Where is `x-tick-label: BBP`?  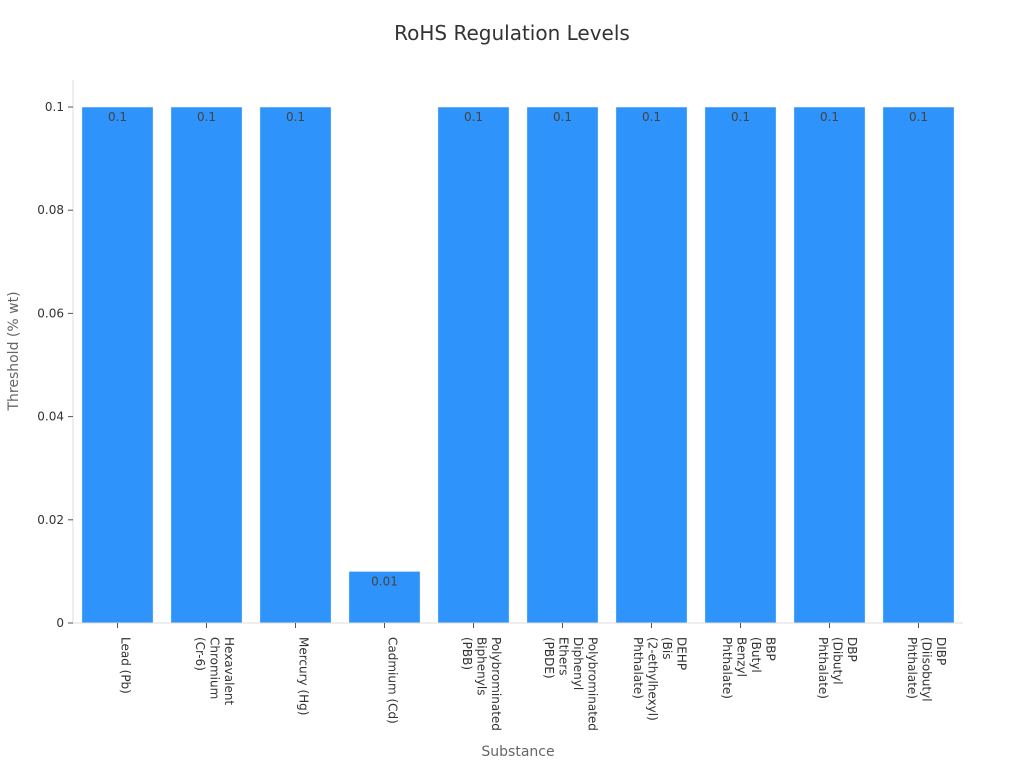
x-tick-label: BBP is located at coordinates (770, 649).